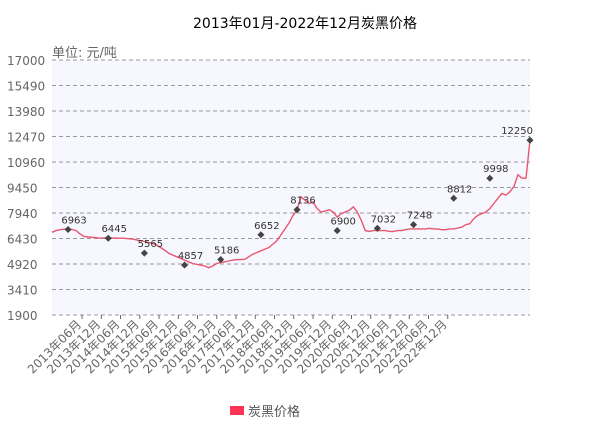 This screenshot has width=610, height=436. I want to click on legend-swatch, so click(237, 410).